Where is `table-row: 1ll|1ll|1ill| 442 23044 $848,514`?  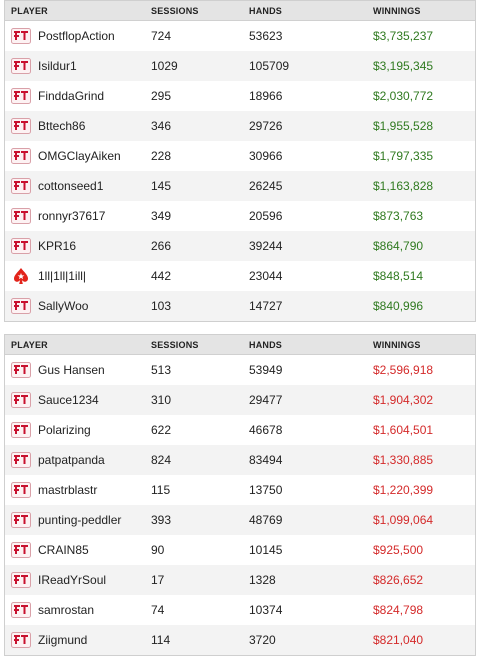 table-row: 1ll|1ll|1ill| 442 23044 $848,514 is located at coordinates (240, 276).